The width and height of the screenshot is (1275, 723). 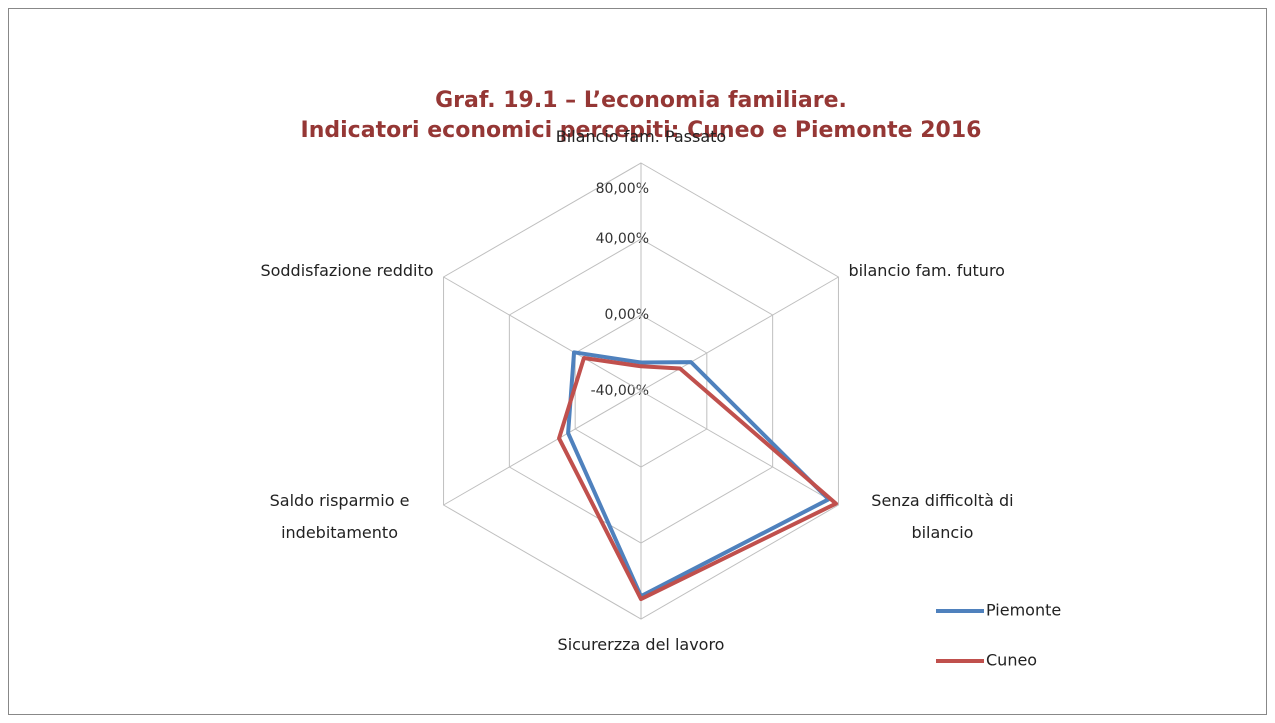 What do you see at coordinates (1023, 610) in the screenshot?
I see `legend-label: Piemonte` at bounding box center [1023, 610].